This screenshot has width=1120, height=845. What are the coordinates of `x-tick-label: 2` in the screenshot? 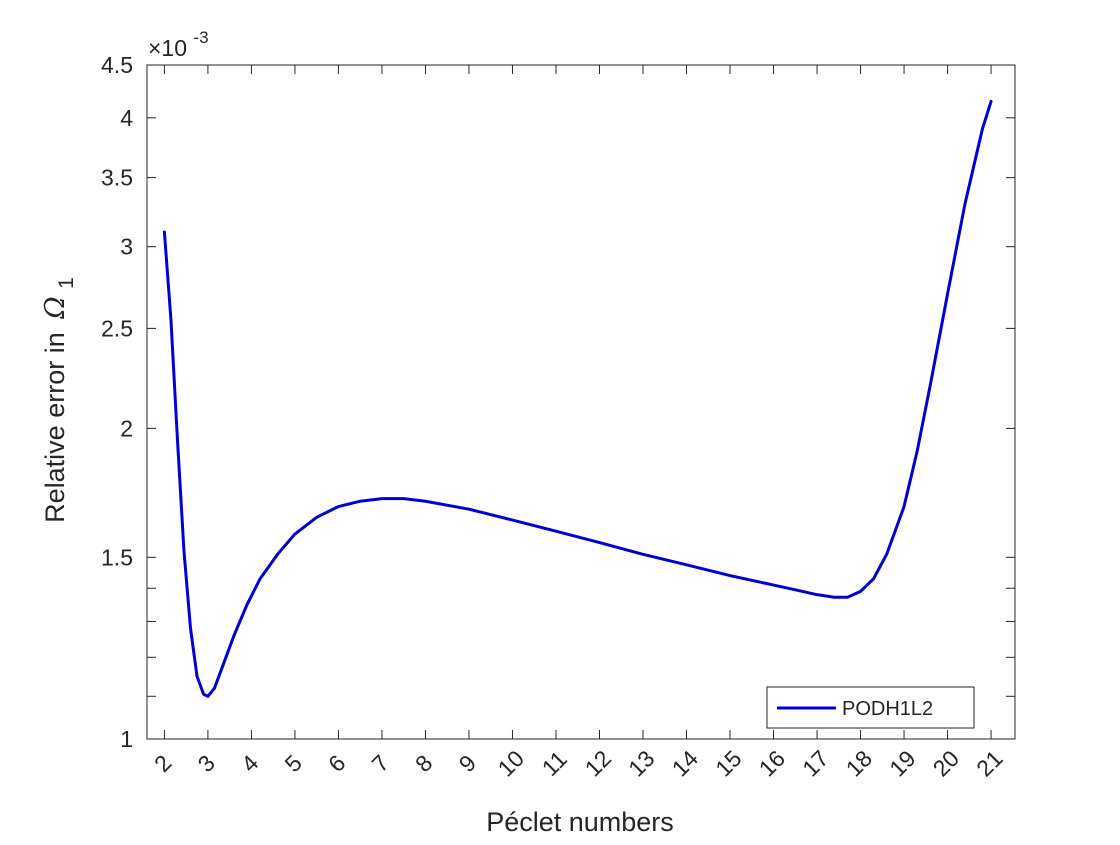 It's located at (162, 763).